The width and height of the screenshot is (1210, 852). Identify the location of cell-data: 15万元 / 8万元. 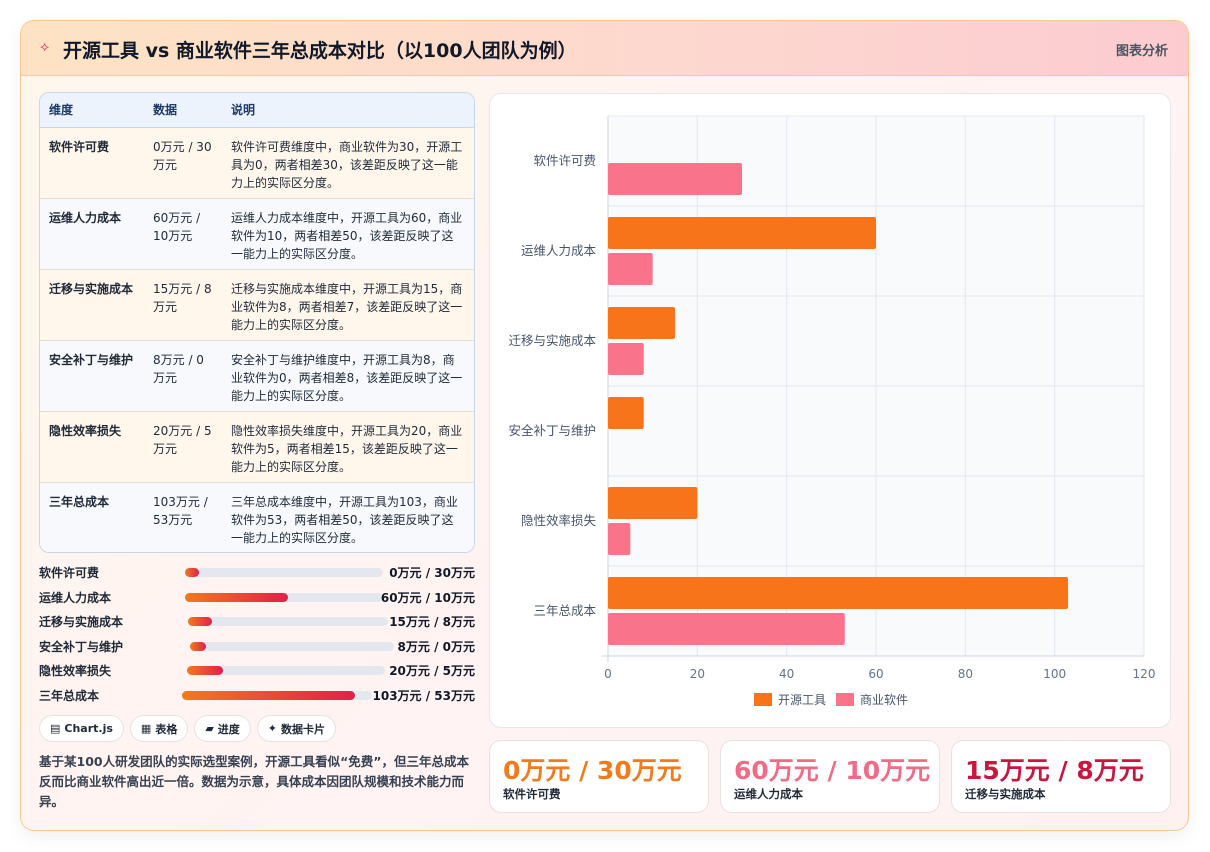
(183, 305).